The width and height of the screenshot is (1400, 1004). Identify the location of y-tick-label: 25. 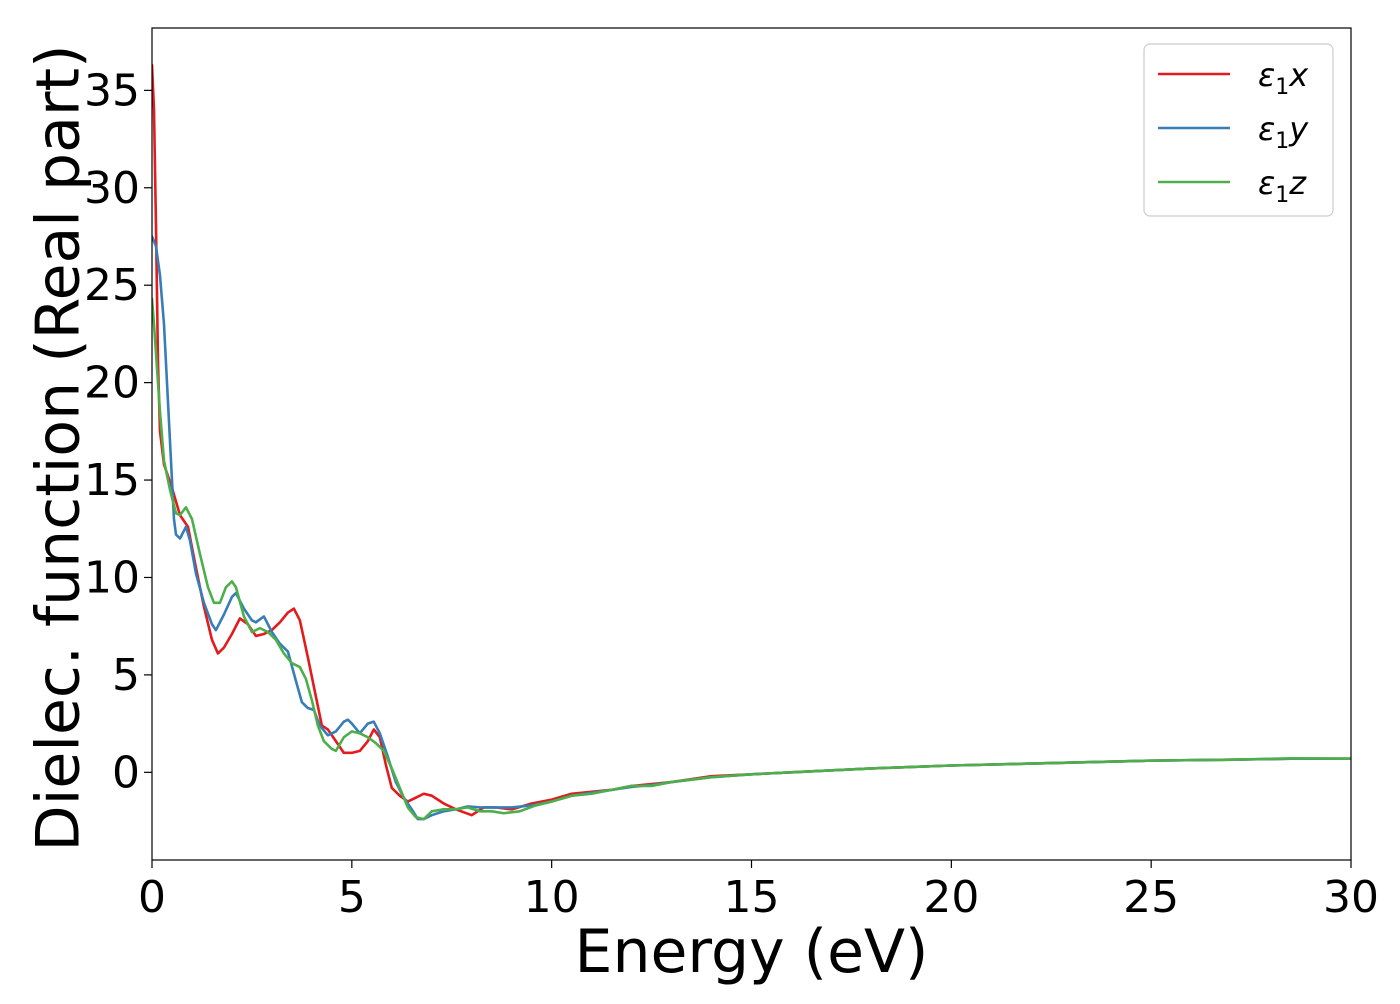
(112, 285).